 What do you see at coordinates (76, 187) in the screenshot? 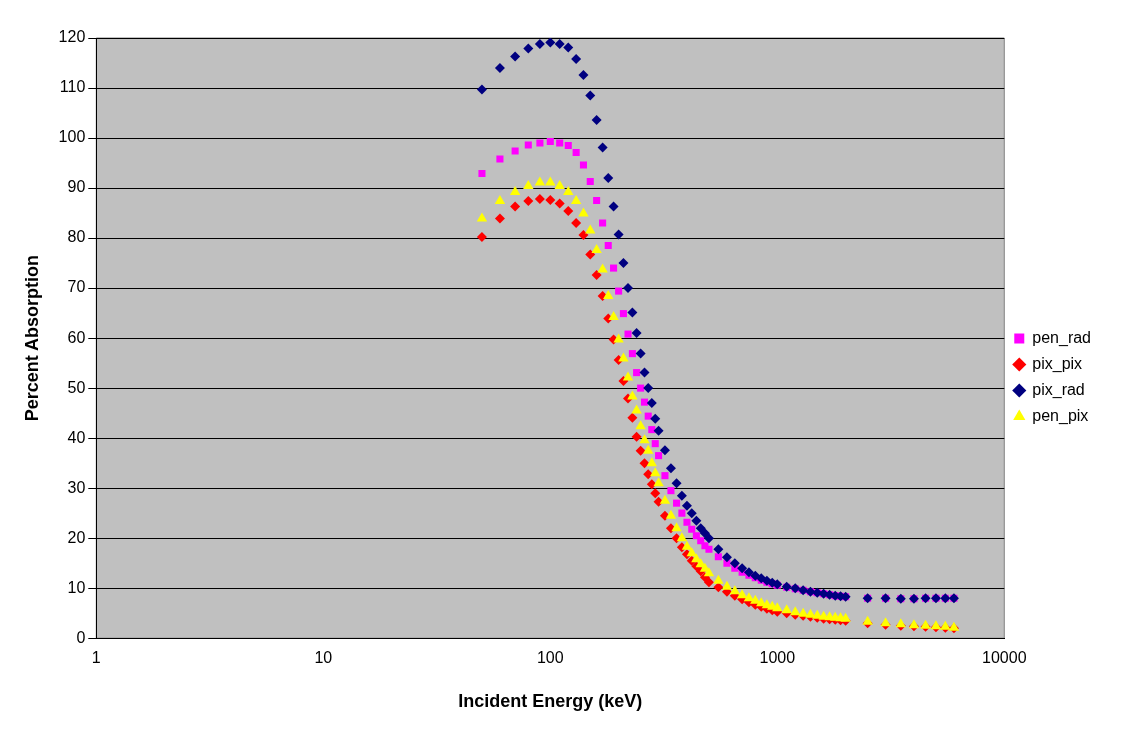
I see `y-tick-label: 90` at bounding box center [76, 187].